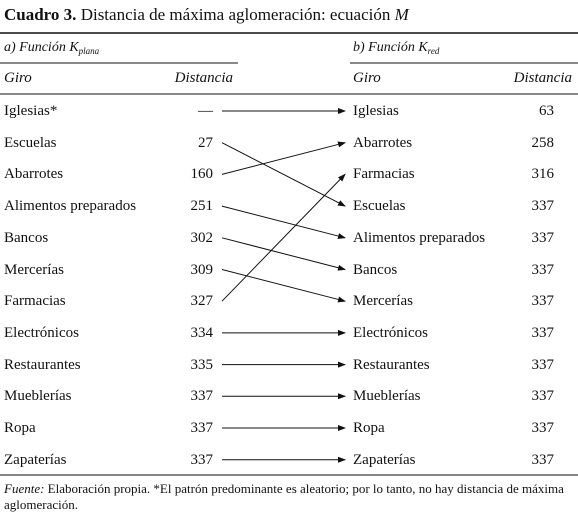 This screenshot has width=578, height=519. Describe the element at coordinates (202, 301) in the screenshot. I see `row-value: 327` at that location.